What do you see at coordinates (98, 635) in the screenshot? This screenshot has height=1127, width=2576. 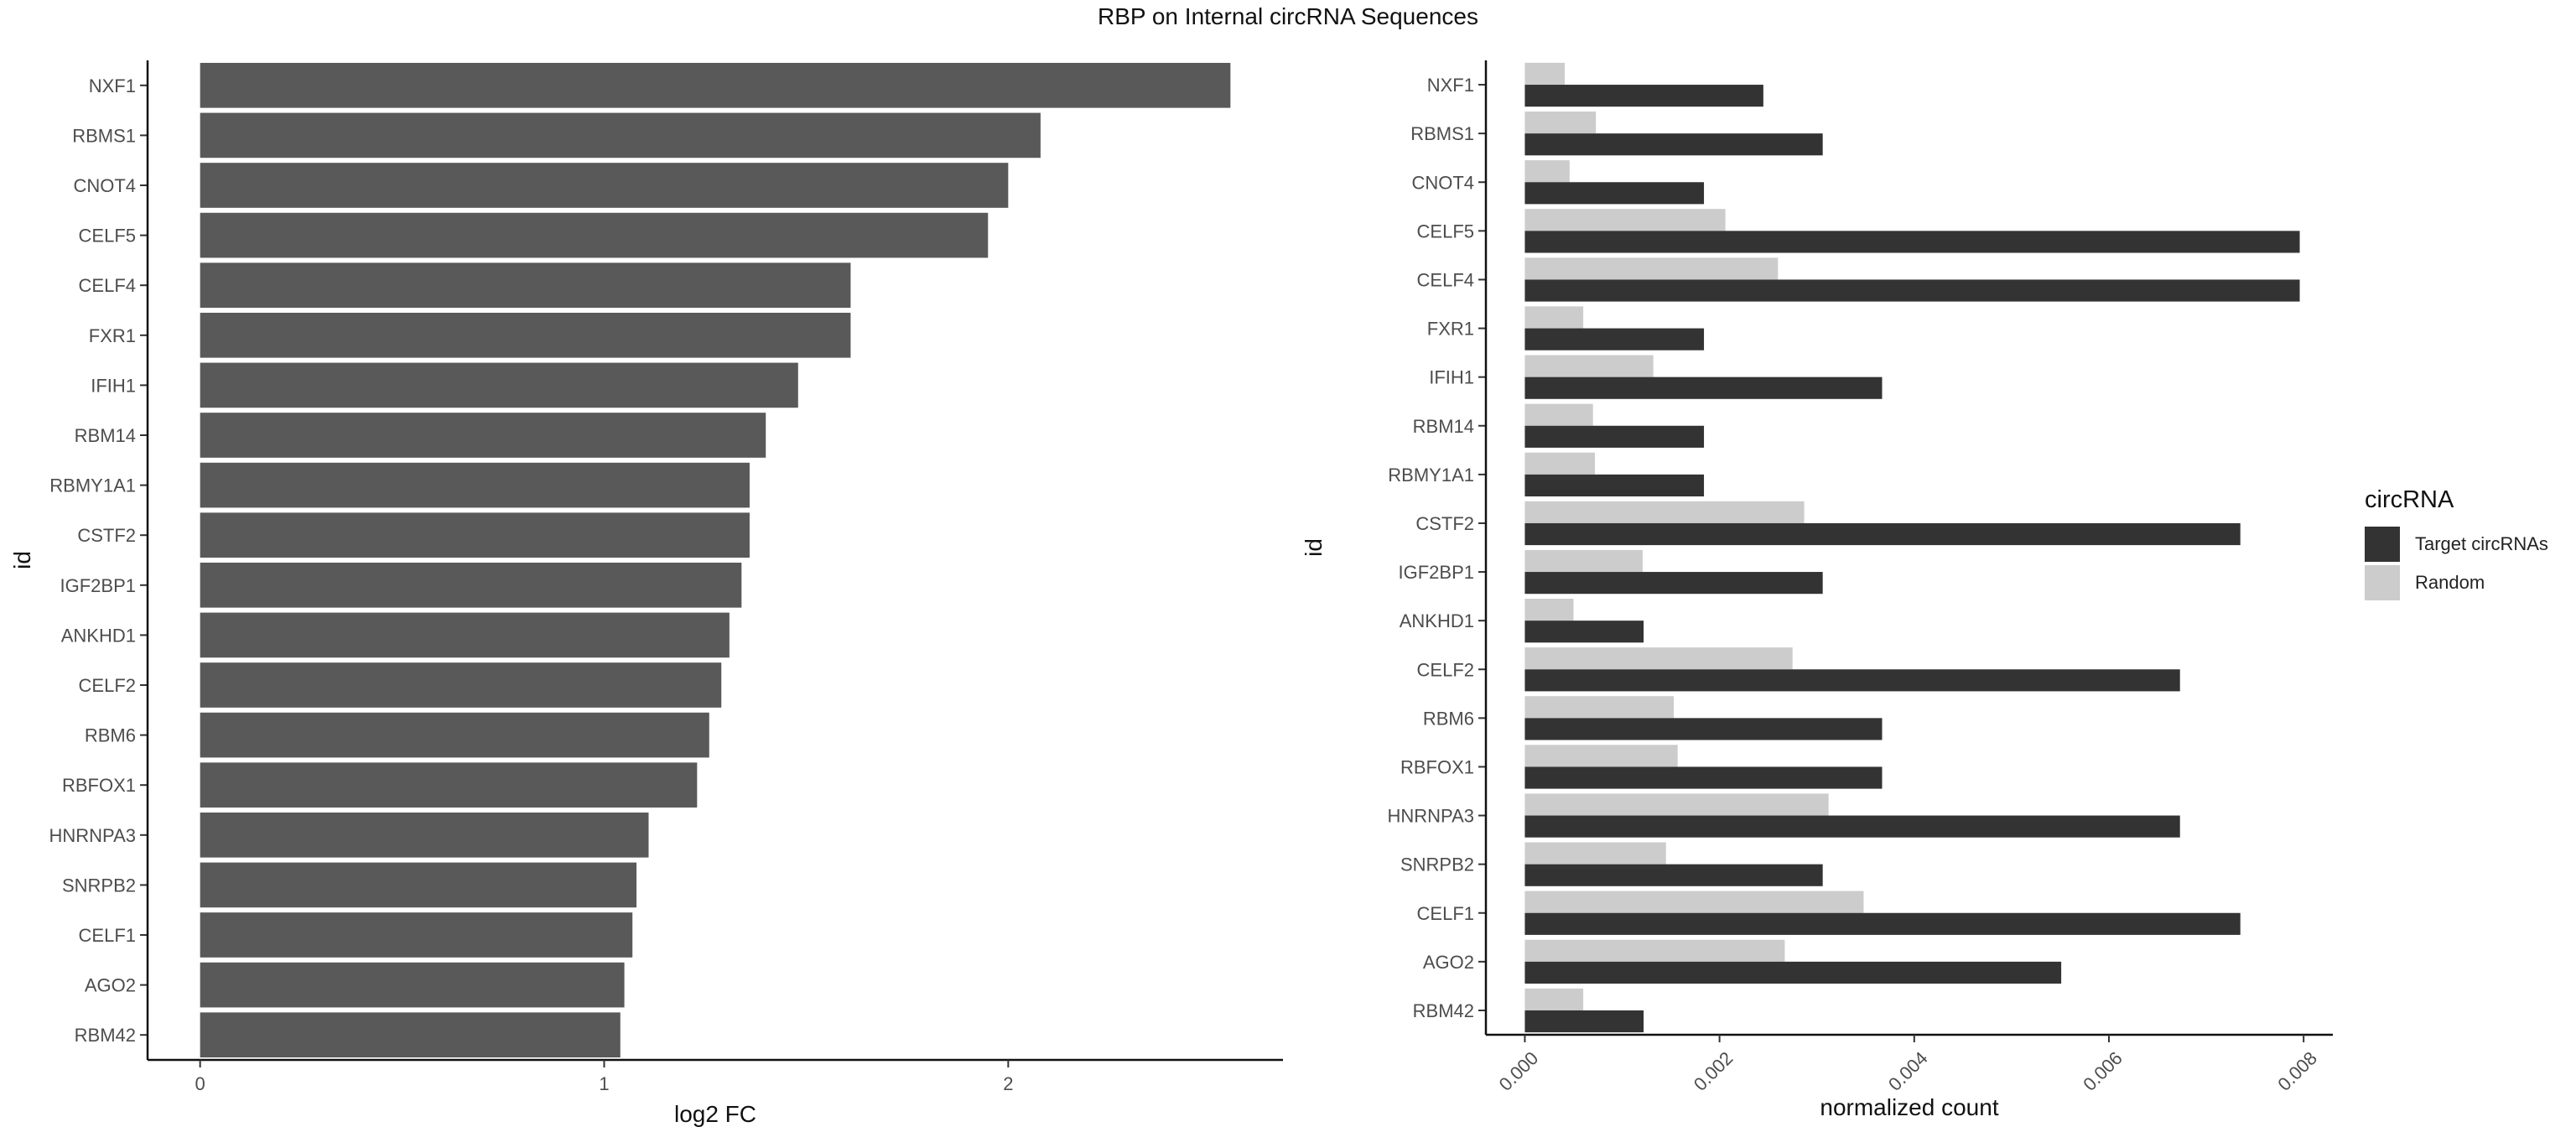 I see `y-tick-label: ANKHD1` at bounding box center [98, 635].